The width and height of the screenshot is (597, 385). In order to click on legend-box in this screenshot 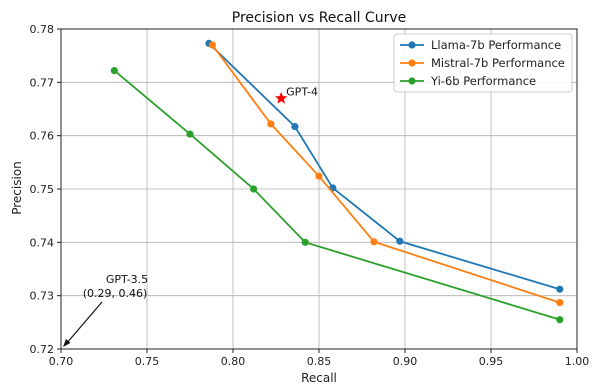, I will do `click(483, 63)`.